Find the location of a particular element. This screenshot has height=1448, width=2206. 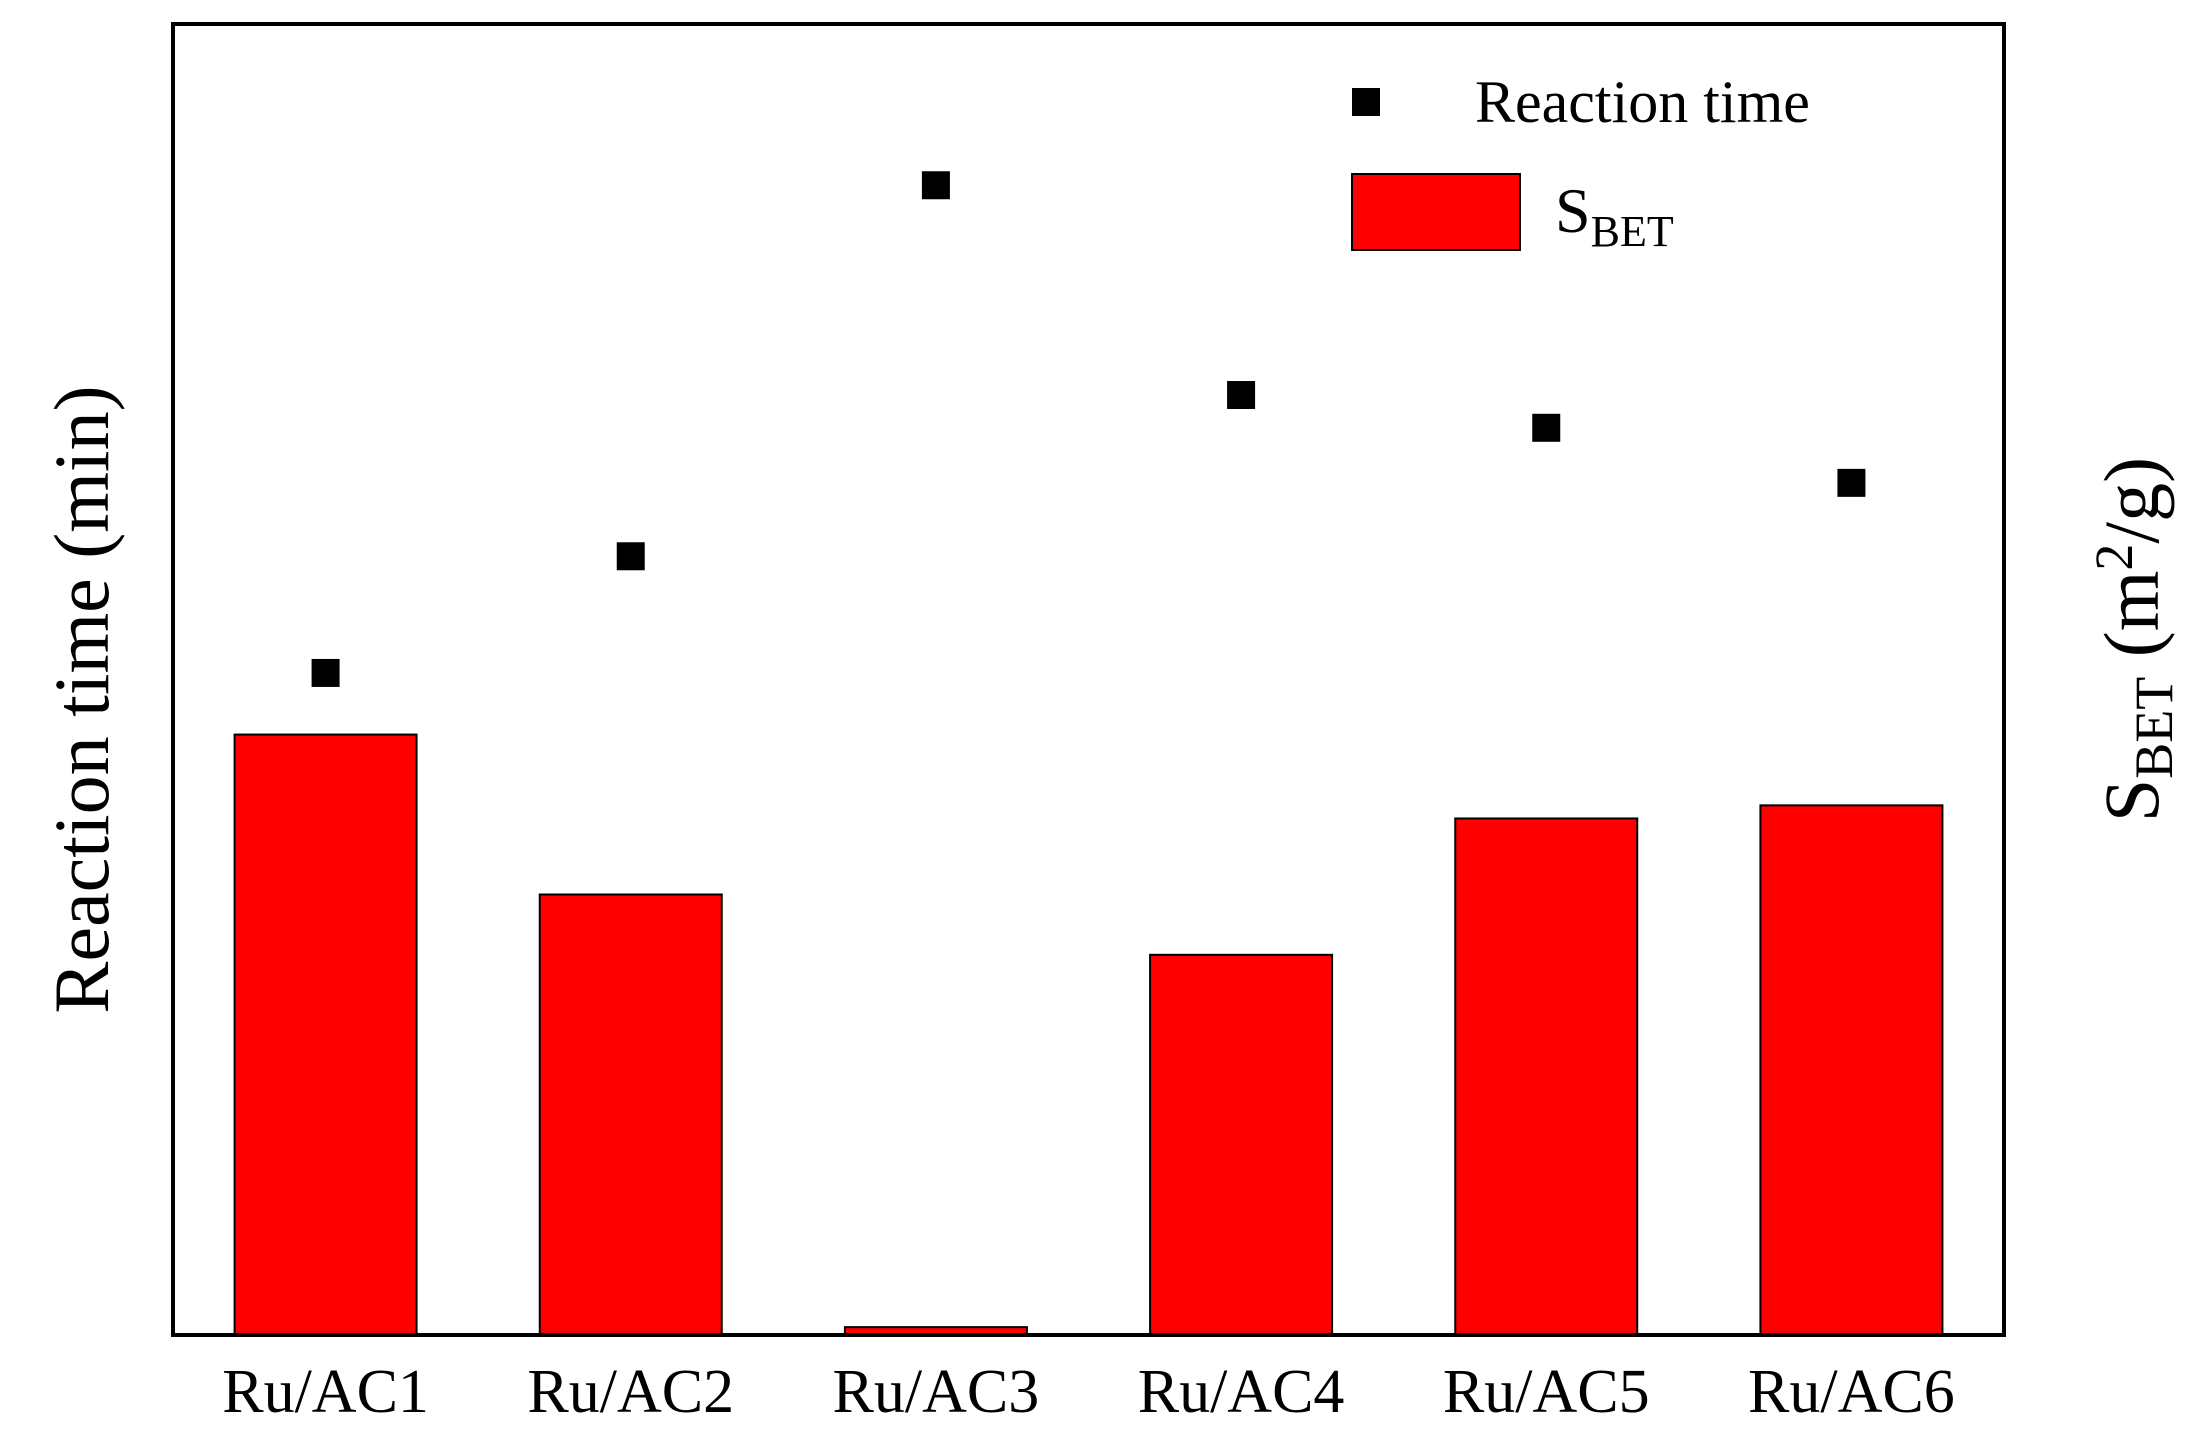

y2-title-prefix: S is located at coordinates (2131, 800).